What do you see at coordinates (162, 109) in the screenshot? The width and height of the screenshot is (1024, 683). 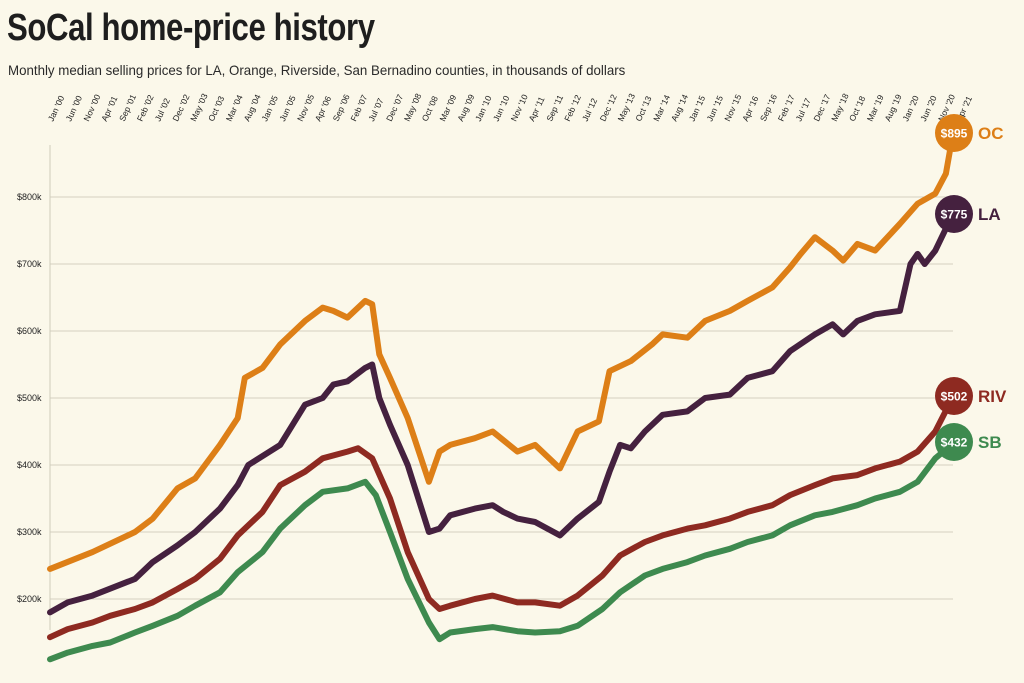 I see `x-tick-label: Jul '02` at bounding box center [162, 109].